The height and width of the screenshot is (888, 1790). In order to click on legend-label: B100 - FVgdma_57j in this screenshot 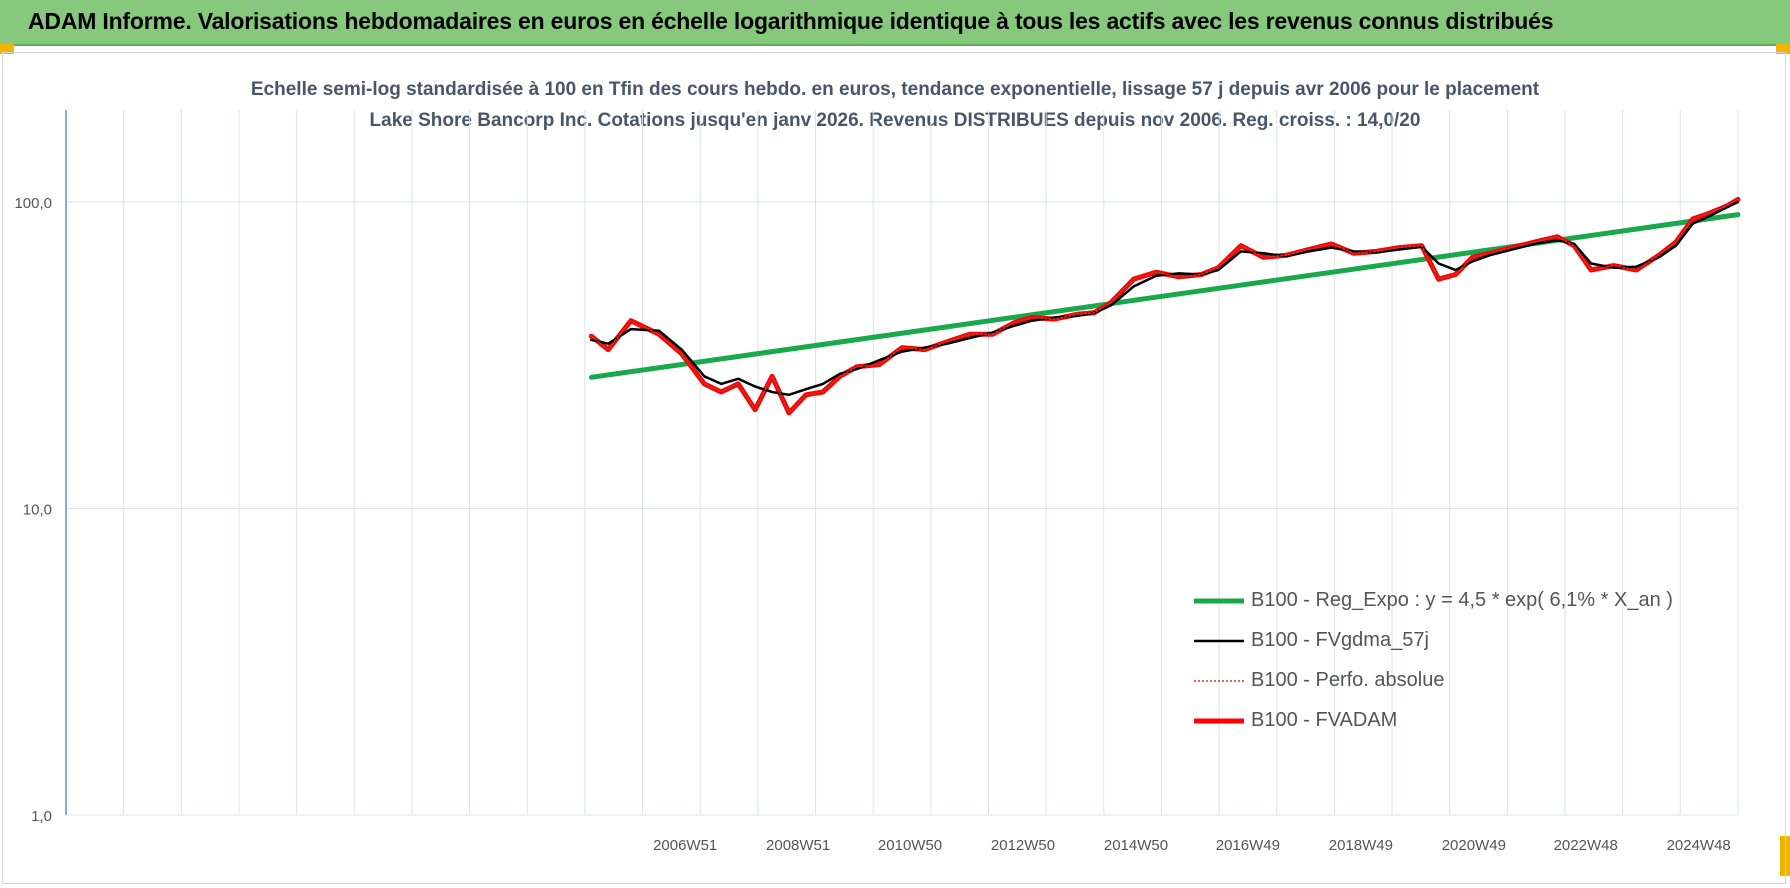, I will do `click(1340, 640)`.